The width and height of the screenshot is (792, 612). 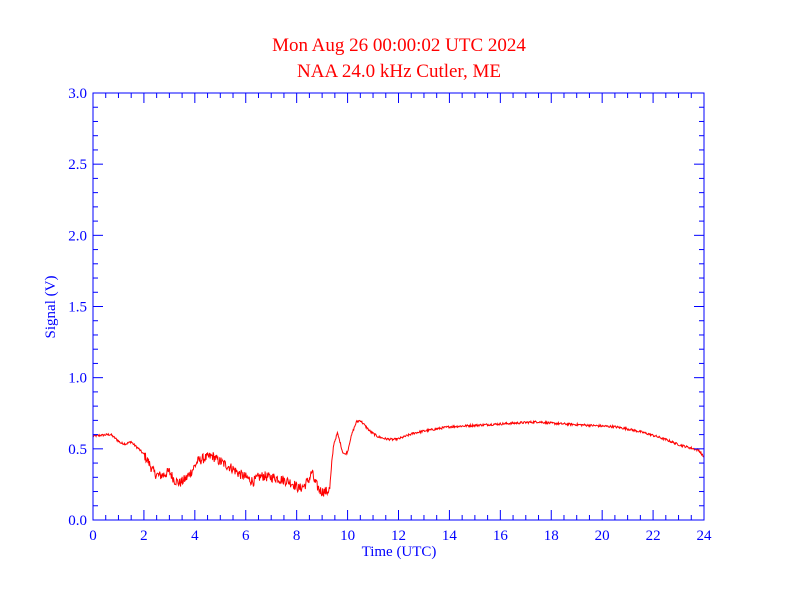 I want to click on x-tick-label: 16, so click(x=501, y=536).